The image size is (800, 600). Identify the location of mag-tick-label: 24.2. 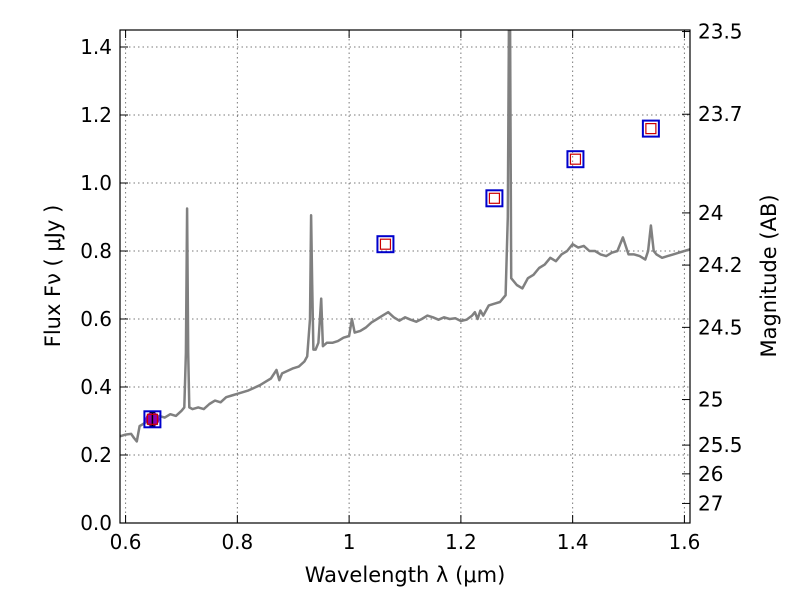
(720, 265).